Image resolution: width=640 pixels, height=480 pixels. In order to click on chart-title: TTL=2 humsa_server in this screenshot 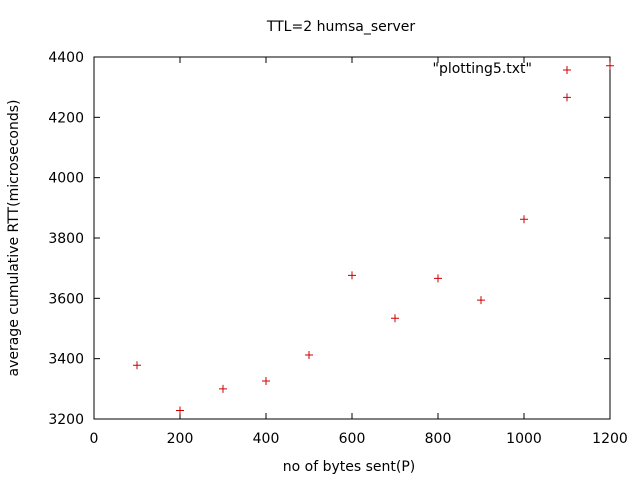, I will do `click(341, 27)`.